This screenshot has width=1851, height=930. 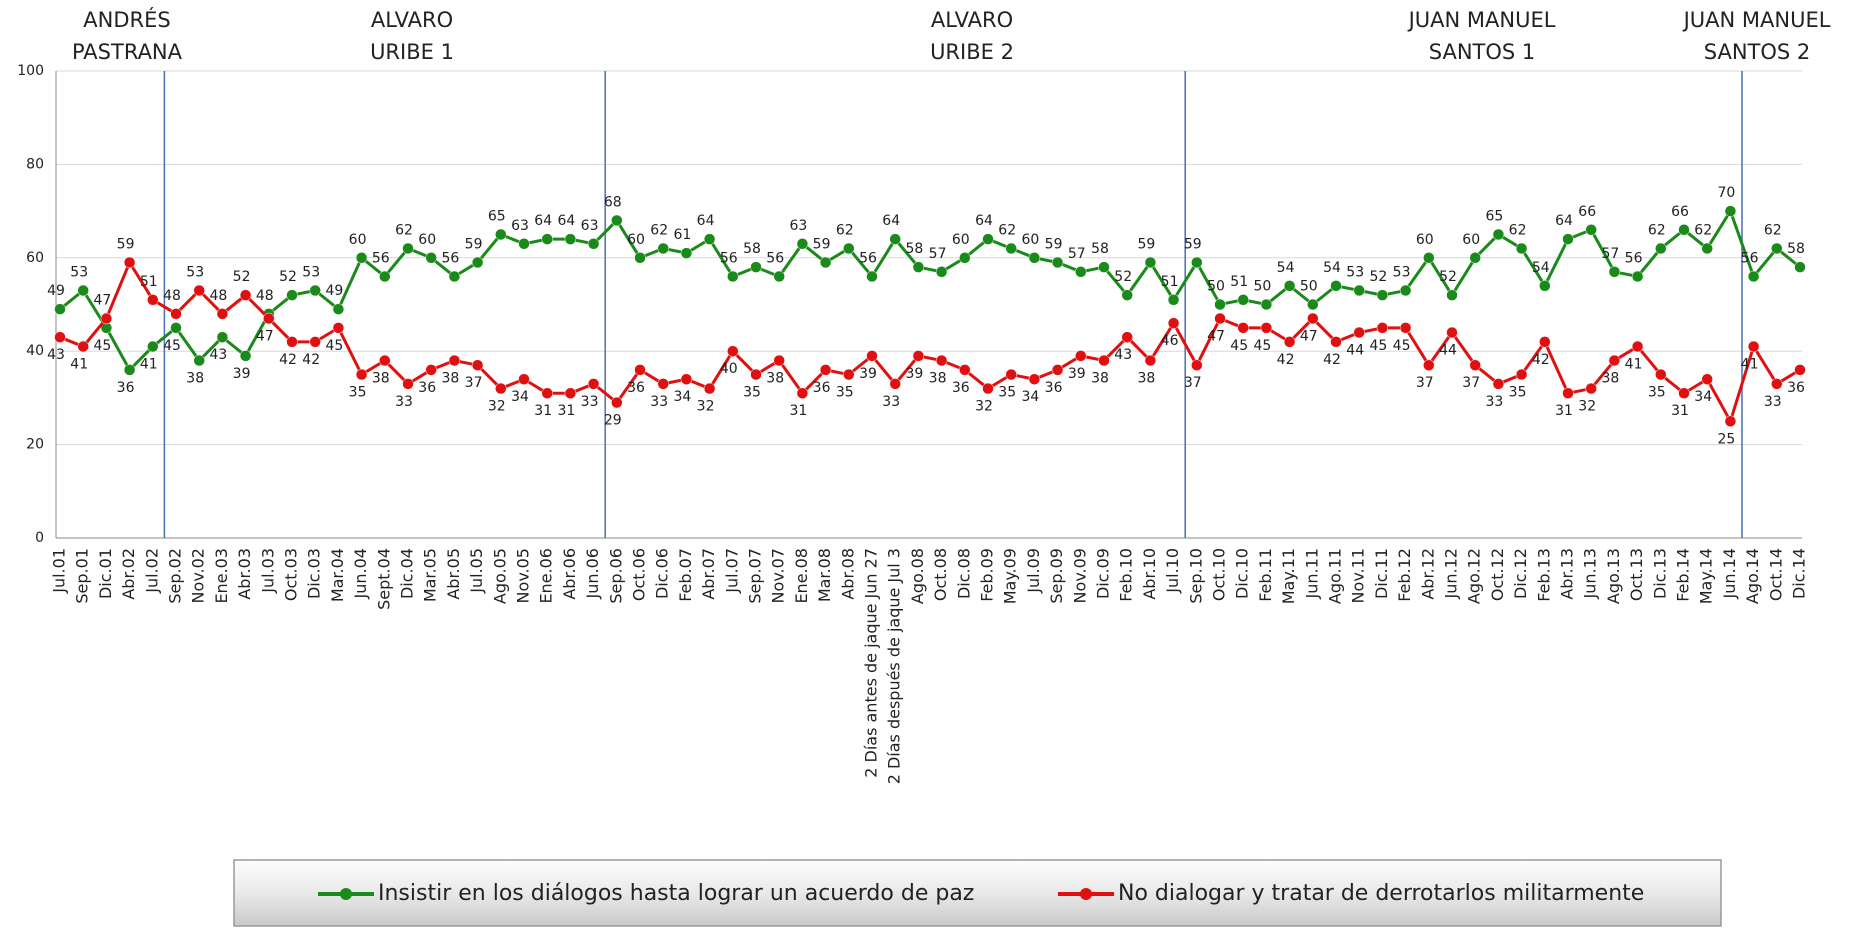 What do you see at coordinates (59, 571) in the screenshot?
I see `x-tick-label: Jul.01` at bounding box center [59, 571].